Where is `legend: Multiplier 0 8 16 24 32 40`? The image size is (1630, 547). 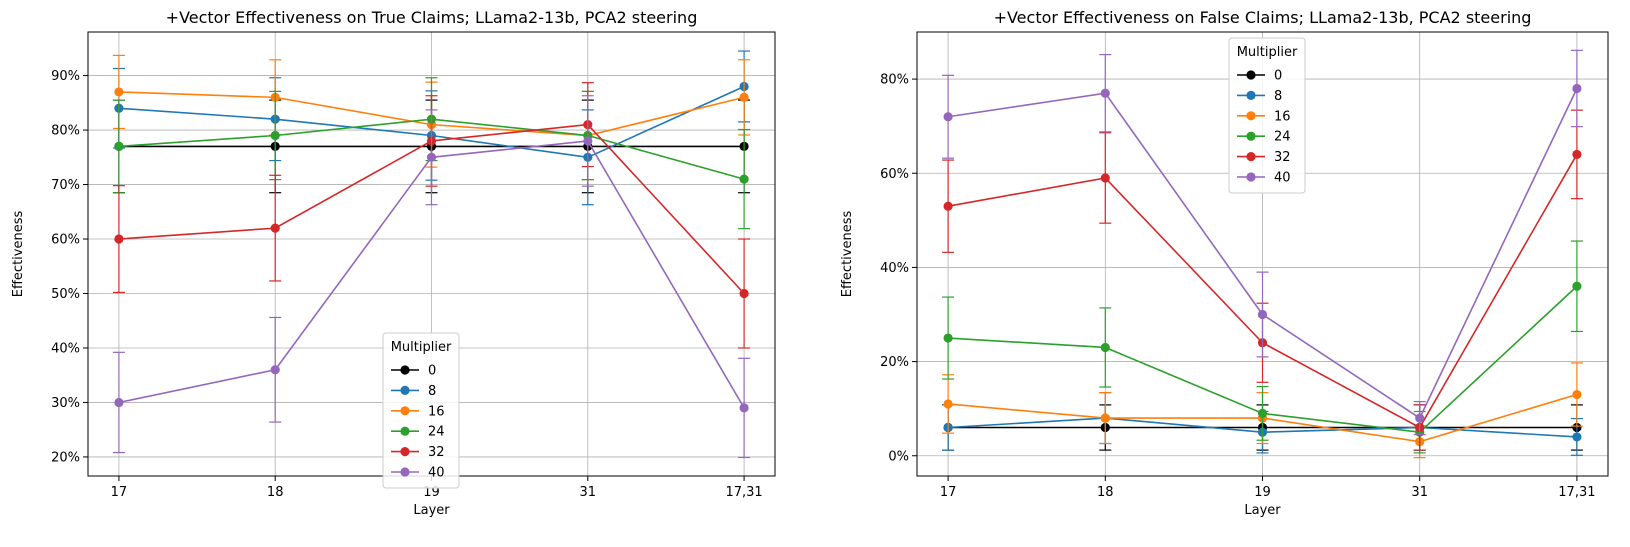 legend: Multiplier 0 8 16 24 32 40 is located at coordinates (1267, 115).